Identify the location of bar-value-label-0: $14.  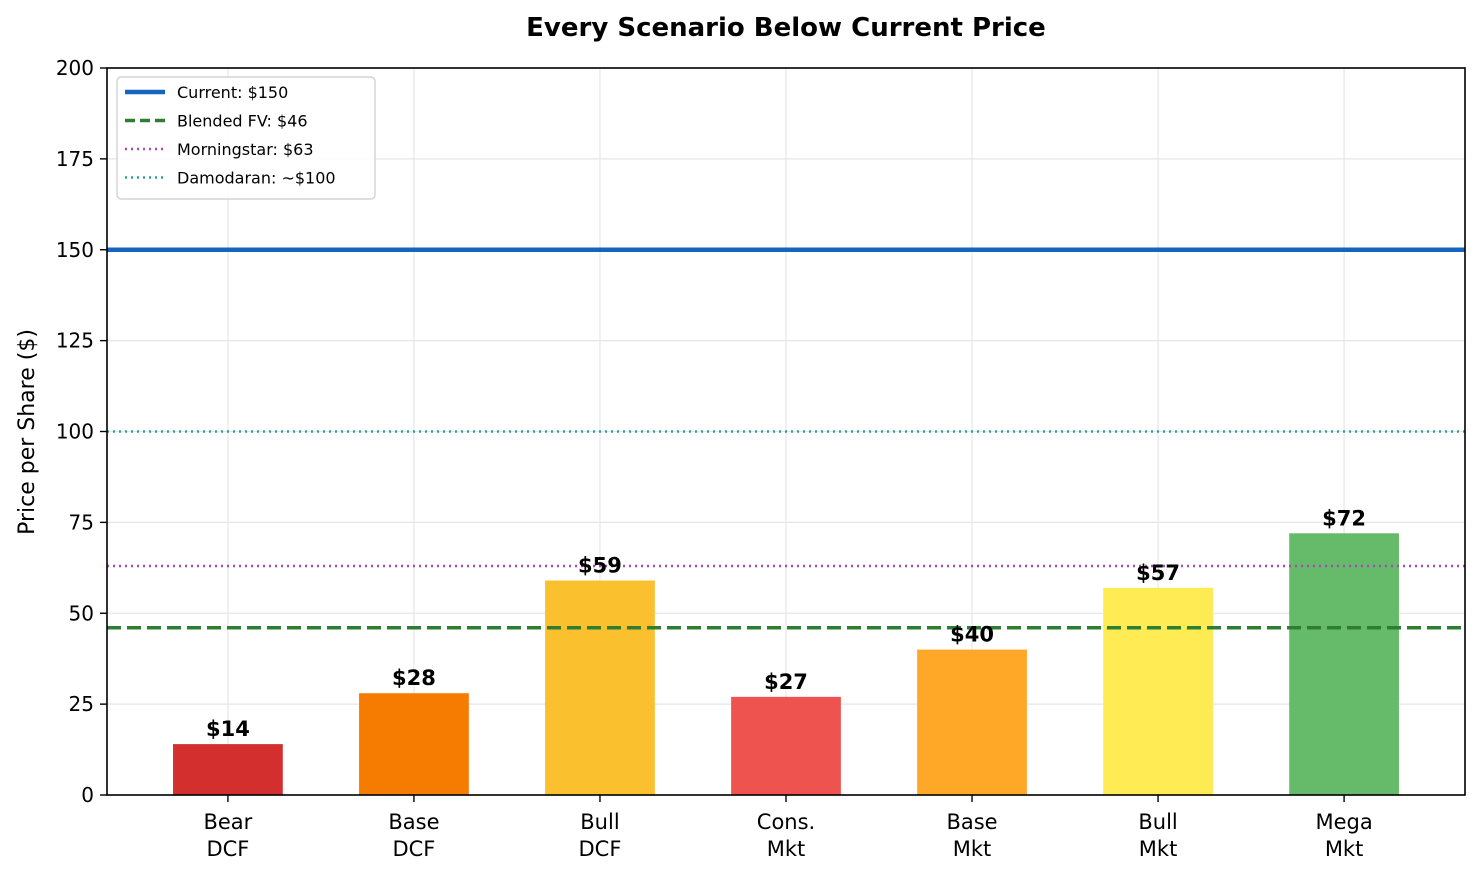
(228, 729).